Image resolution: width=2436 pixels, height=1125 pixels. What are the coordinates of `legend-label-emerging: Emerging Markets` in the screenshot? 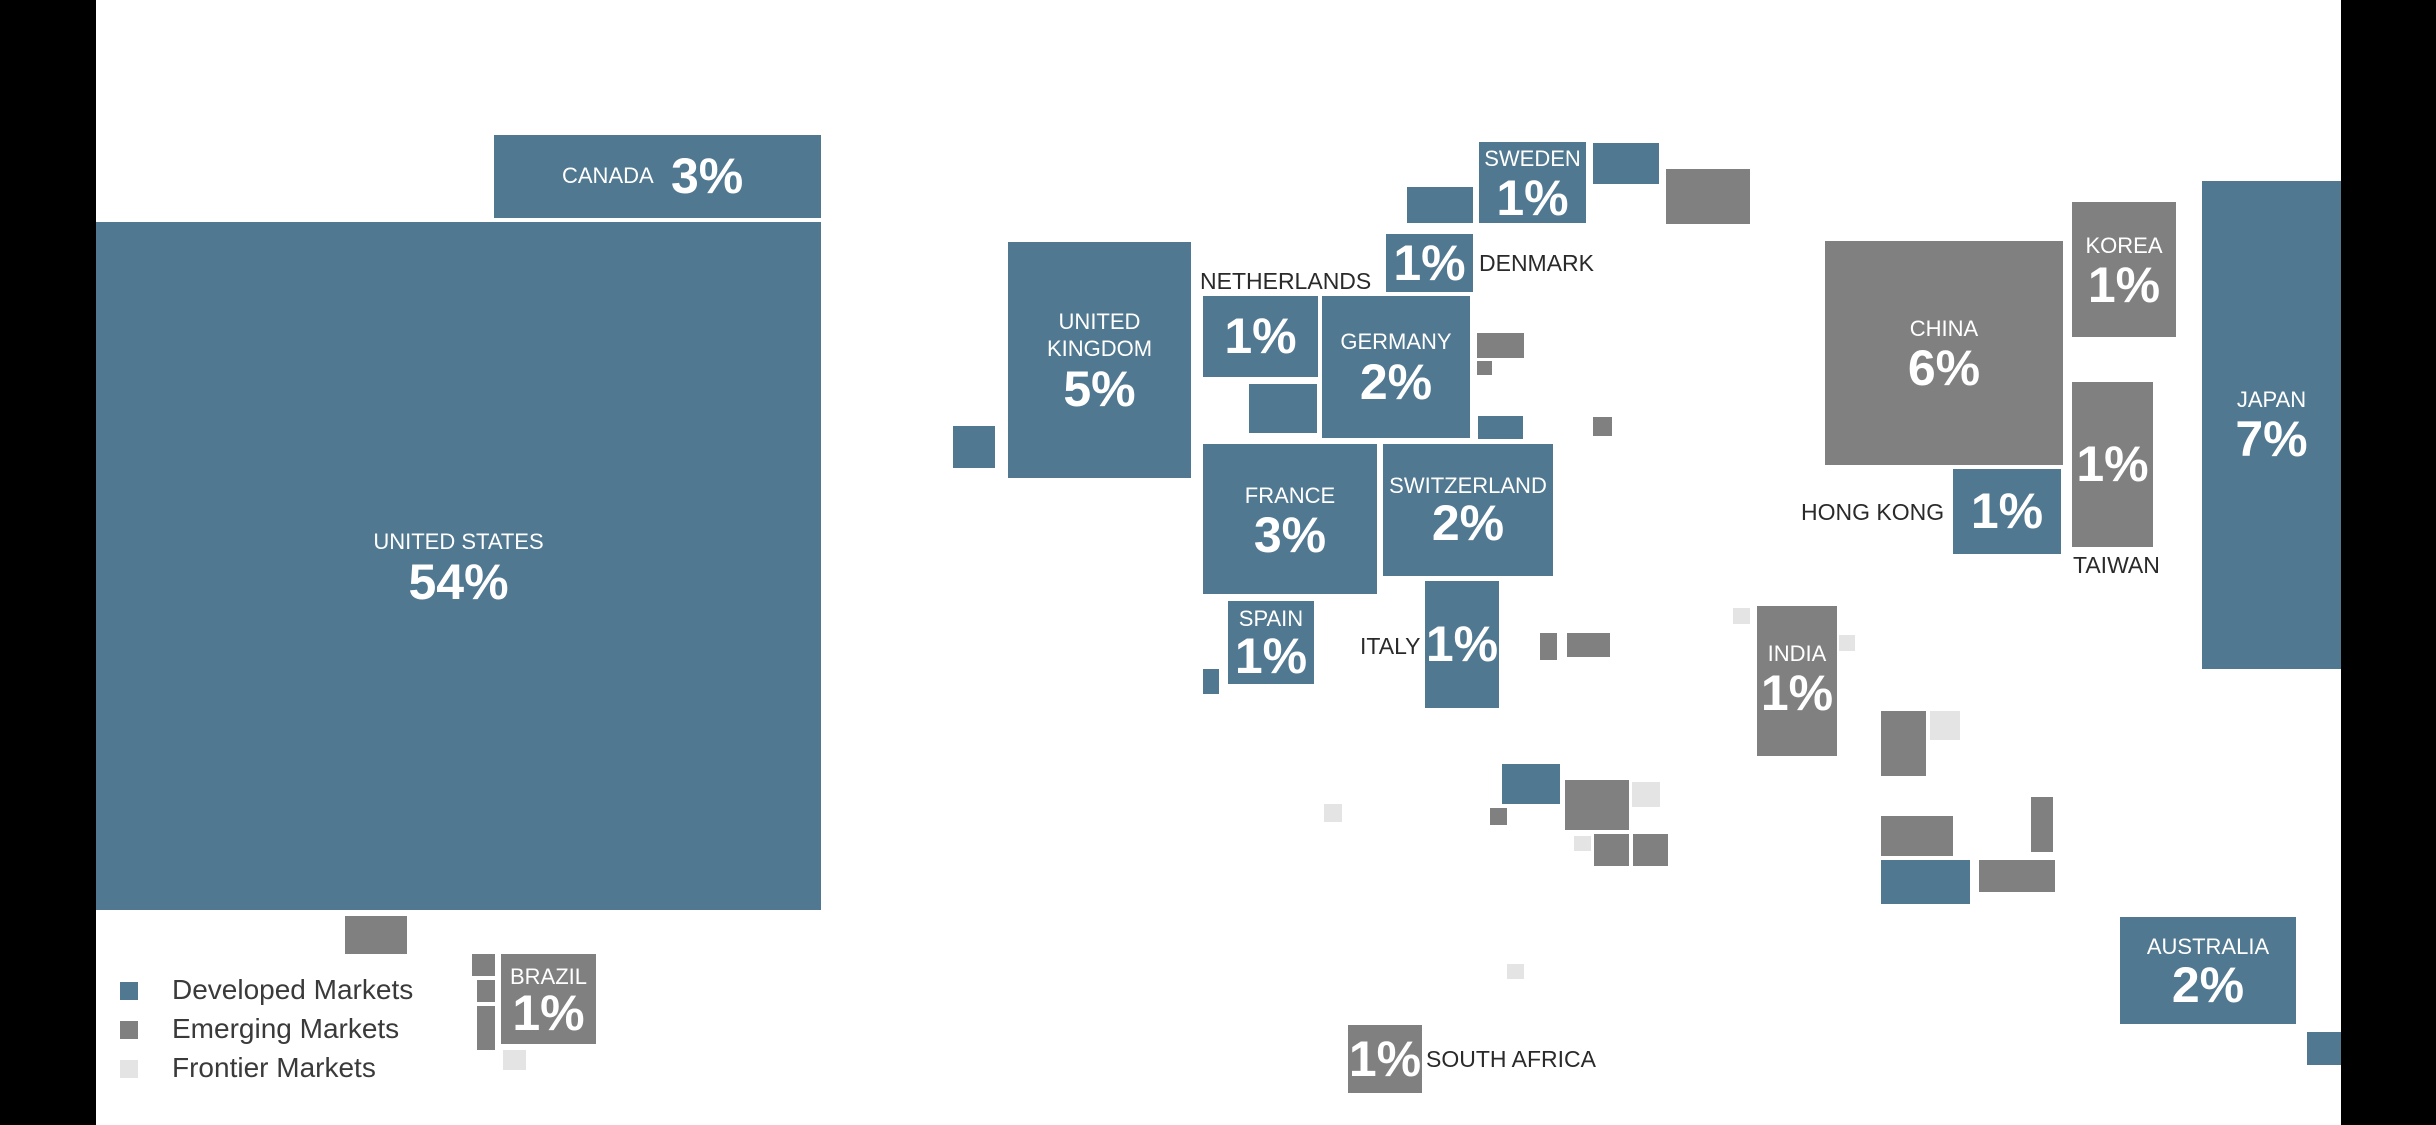 It's located at (286, 1028).